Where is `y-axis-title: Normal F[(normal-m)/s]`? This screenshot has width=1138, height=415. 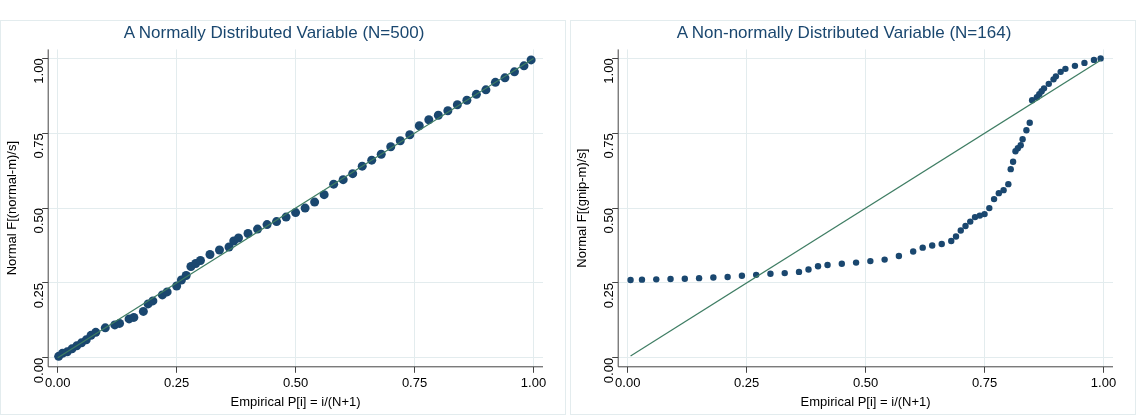 y-axis-title: Normal F[(normal-m)/s] is located at coordinates (12, 208).